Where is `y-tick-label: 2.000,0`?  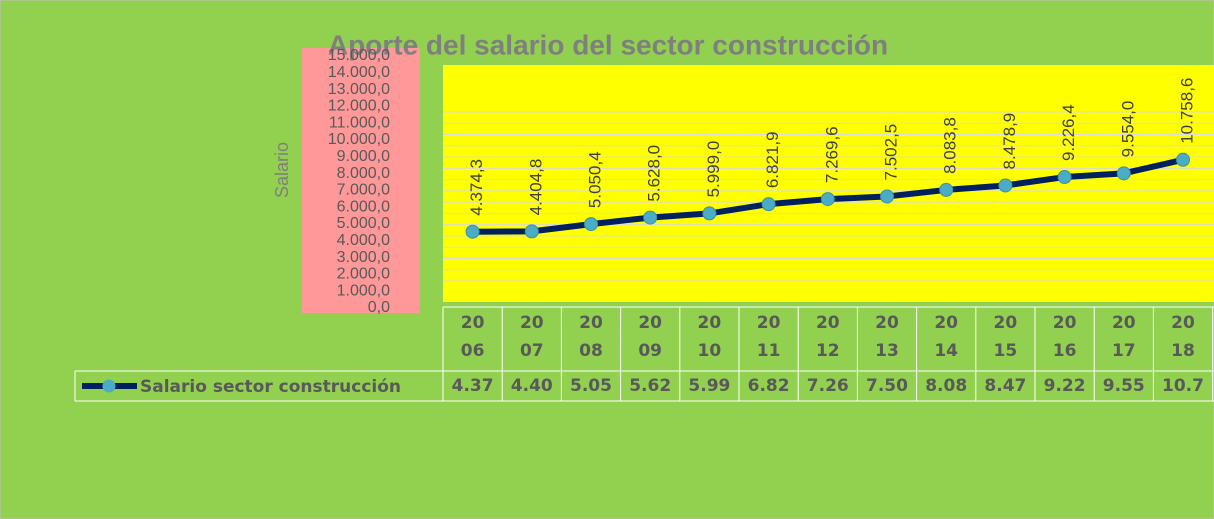 y-tick-label: 2.000,0 is located at coordinates (363, 274).